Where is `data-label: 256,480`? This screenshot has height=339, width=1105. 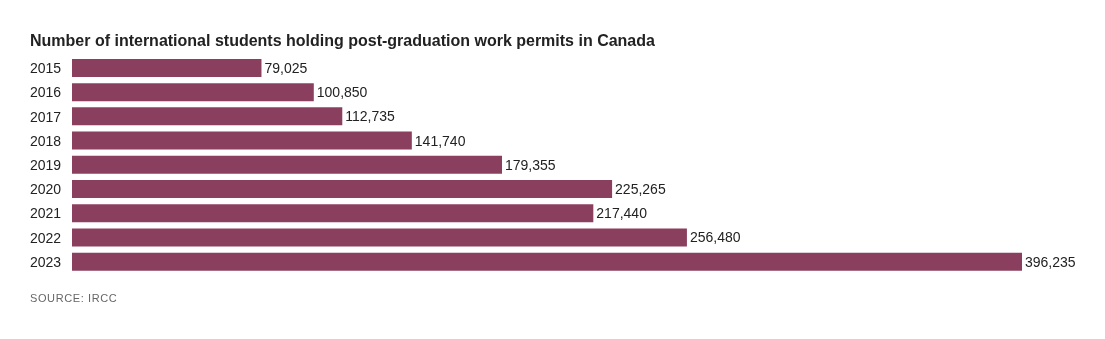
data-label: 256,480 is located at coordinates (715, 237).